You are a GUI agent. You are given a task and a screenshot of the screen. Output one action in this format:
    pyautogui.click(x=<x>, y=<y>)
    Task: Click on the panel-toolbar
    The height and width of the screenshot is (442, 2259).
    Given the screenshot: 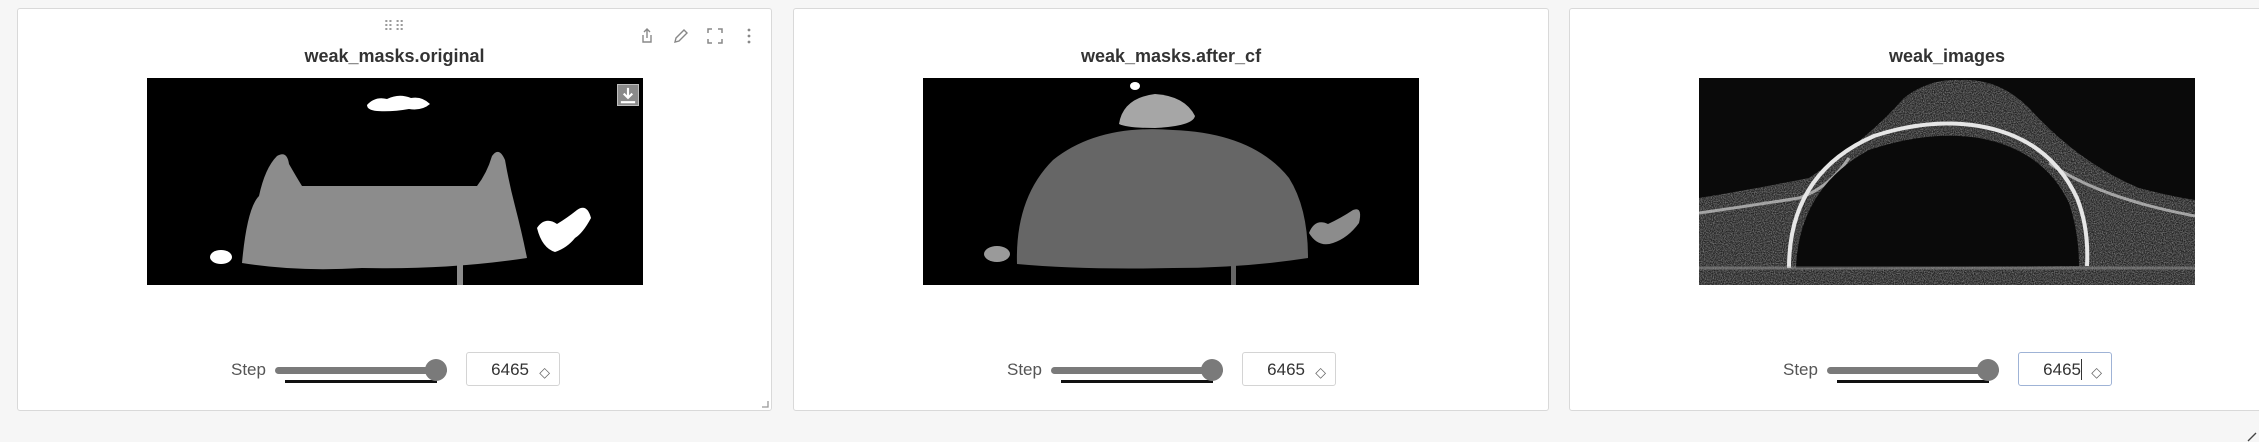 What is the action you would take?
    pyautogui.click(x=698, y=36)
    